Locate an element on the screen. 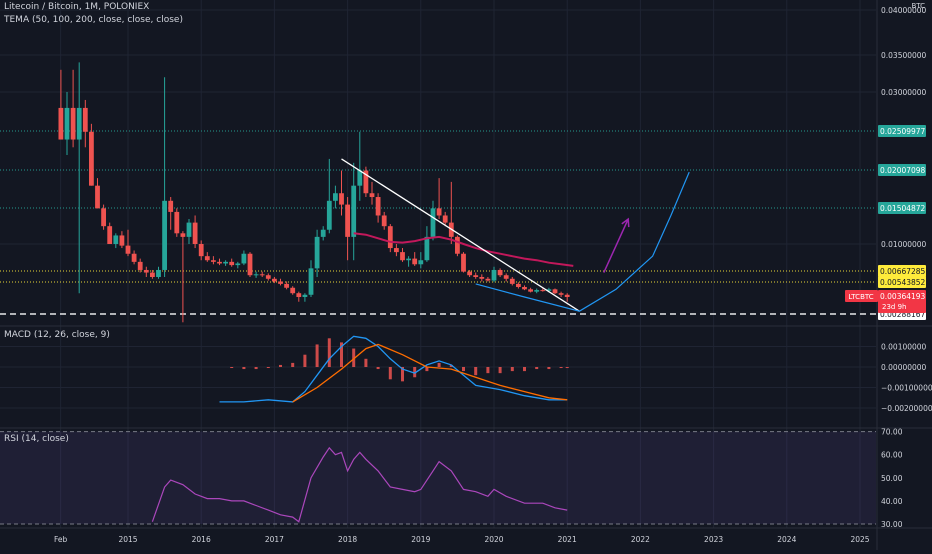 This screenshot has height=554, width=932. rsi-tick-label: 40.00 is located at coordinates (892, 501).